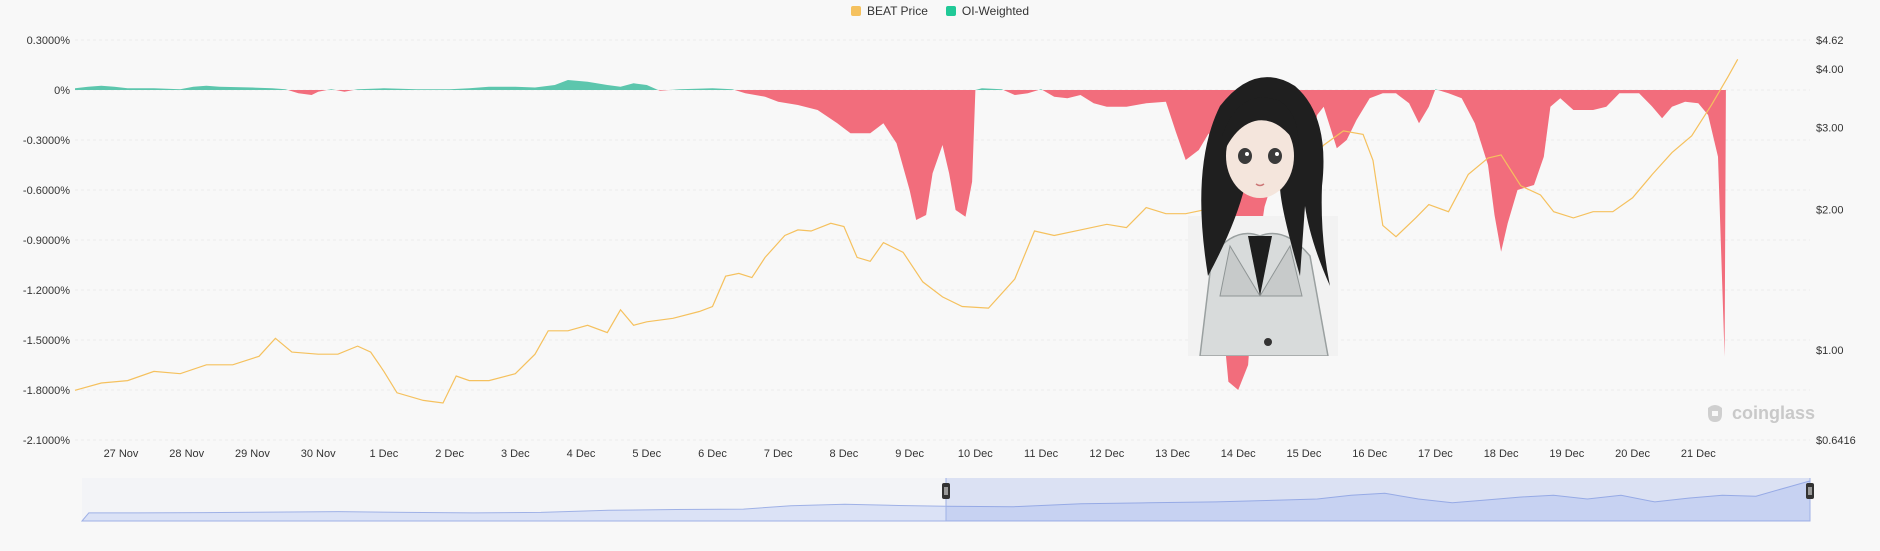 The image size is (1880, 551). I want to click on coinglass-logo-icon, so click(1715, 413).